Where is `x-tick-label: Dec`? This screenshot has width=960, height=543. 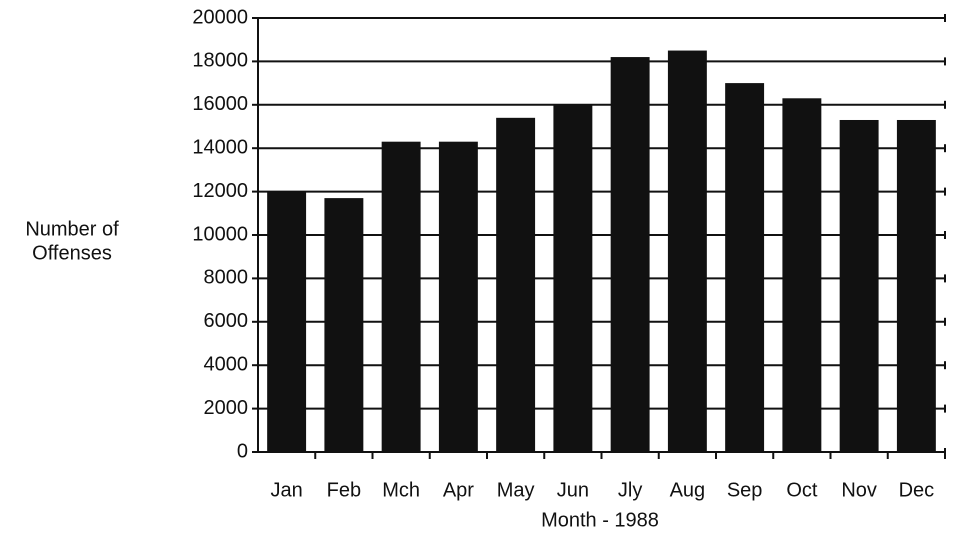 x-tick-label: Dec is located at coordinates (917, 490).